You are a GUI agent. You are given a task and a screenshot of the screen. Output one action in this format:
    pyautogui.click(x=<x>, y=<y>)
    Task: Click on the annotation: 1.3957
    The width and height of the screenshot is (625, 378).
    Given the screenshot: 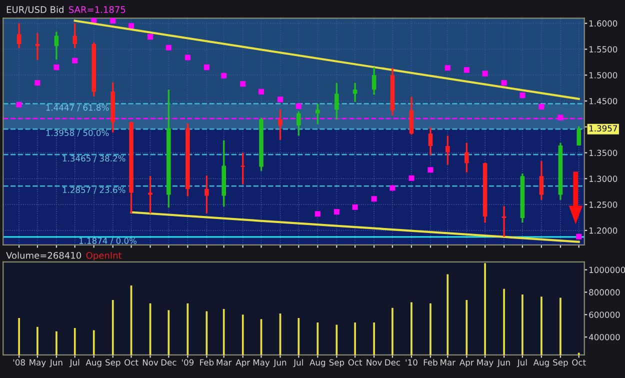 What is the action you would take?
    pyautogui.click(x=603, y=128)
    